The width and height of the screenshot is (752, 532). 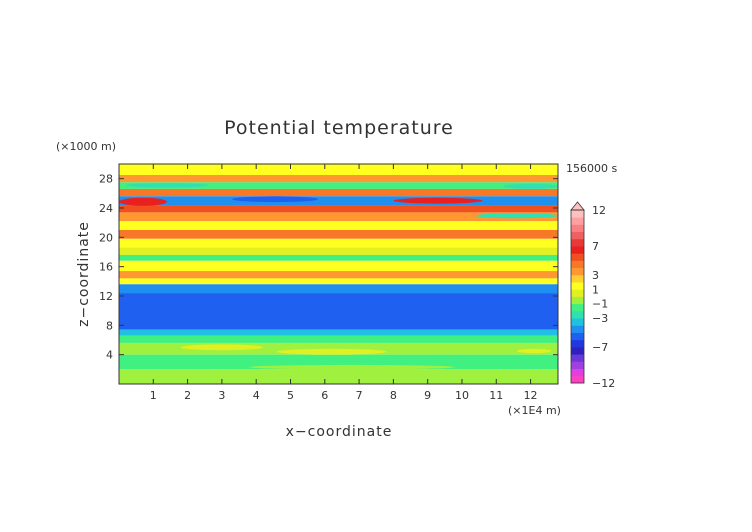 I want to click on colorbar-extend-arrow, so click(x=577, y=206).